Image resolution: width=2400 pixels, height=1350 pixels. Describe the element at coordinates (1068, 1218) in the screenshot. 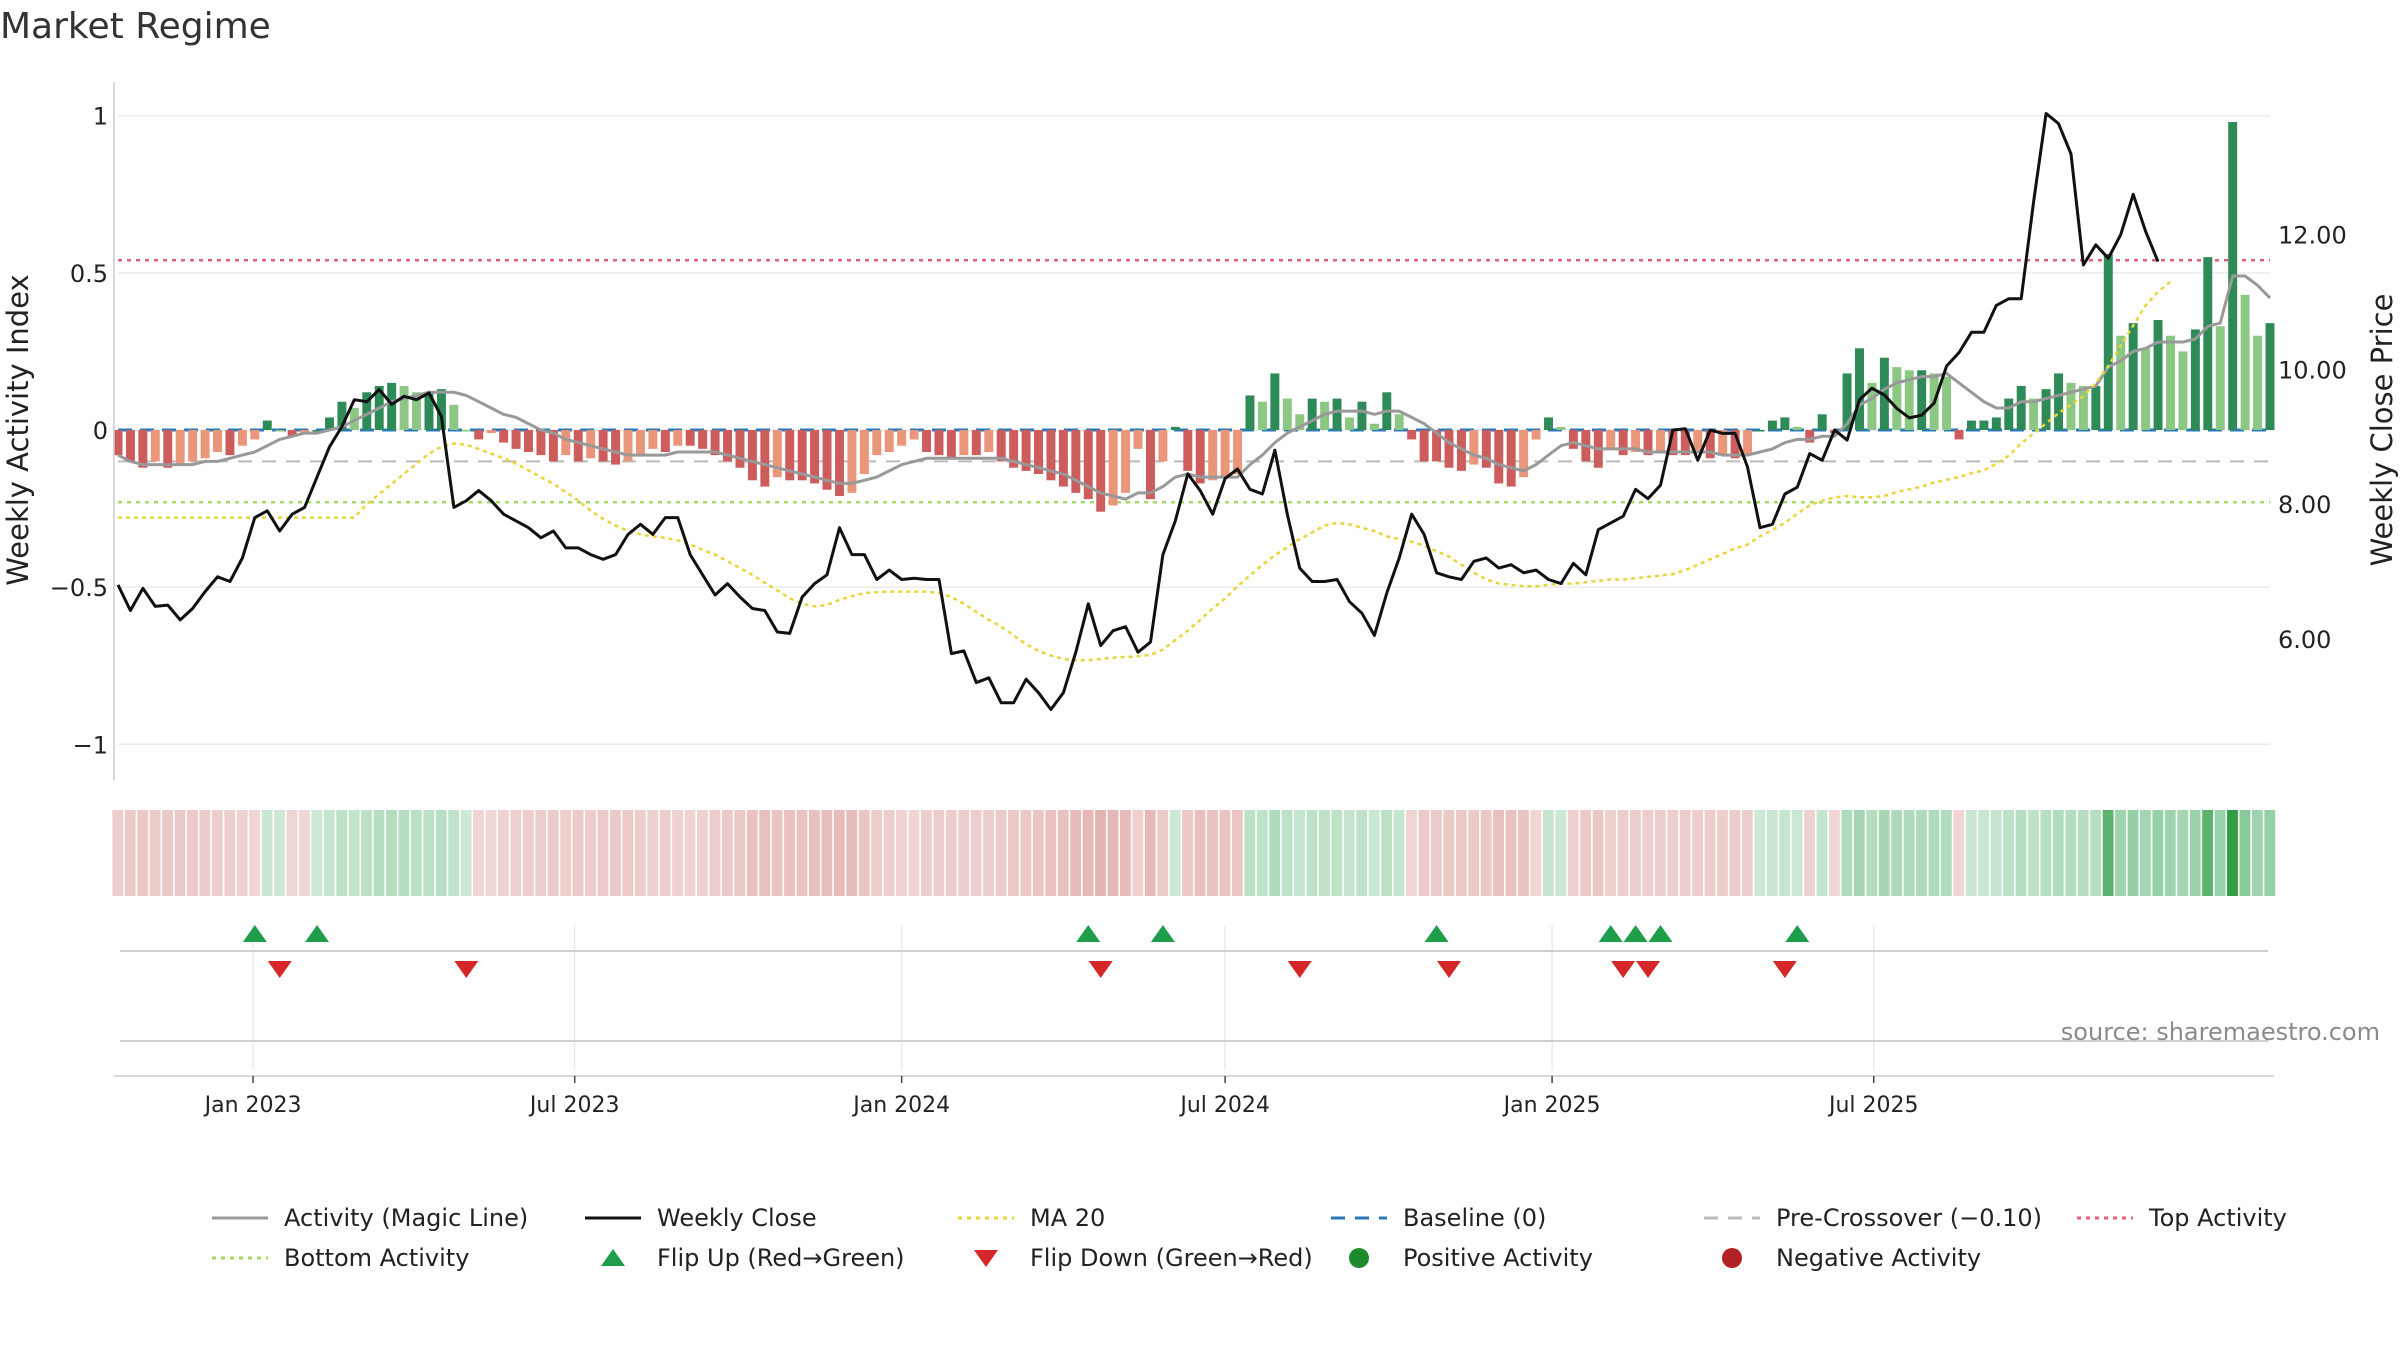

I see `legend-label: MA 20` at that location.